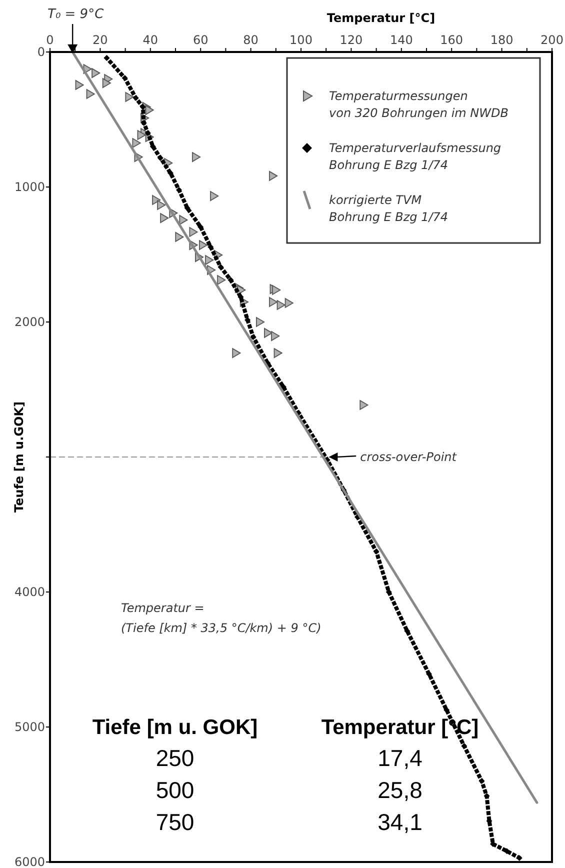 The width and height of the screenshot is (565, 868). What do you see at coordinates (29, 861) in the screenshot?
I see `y-tick-label: 6000` at bounding box center [29, 861].